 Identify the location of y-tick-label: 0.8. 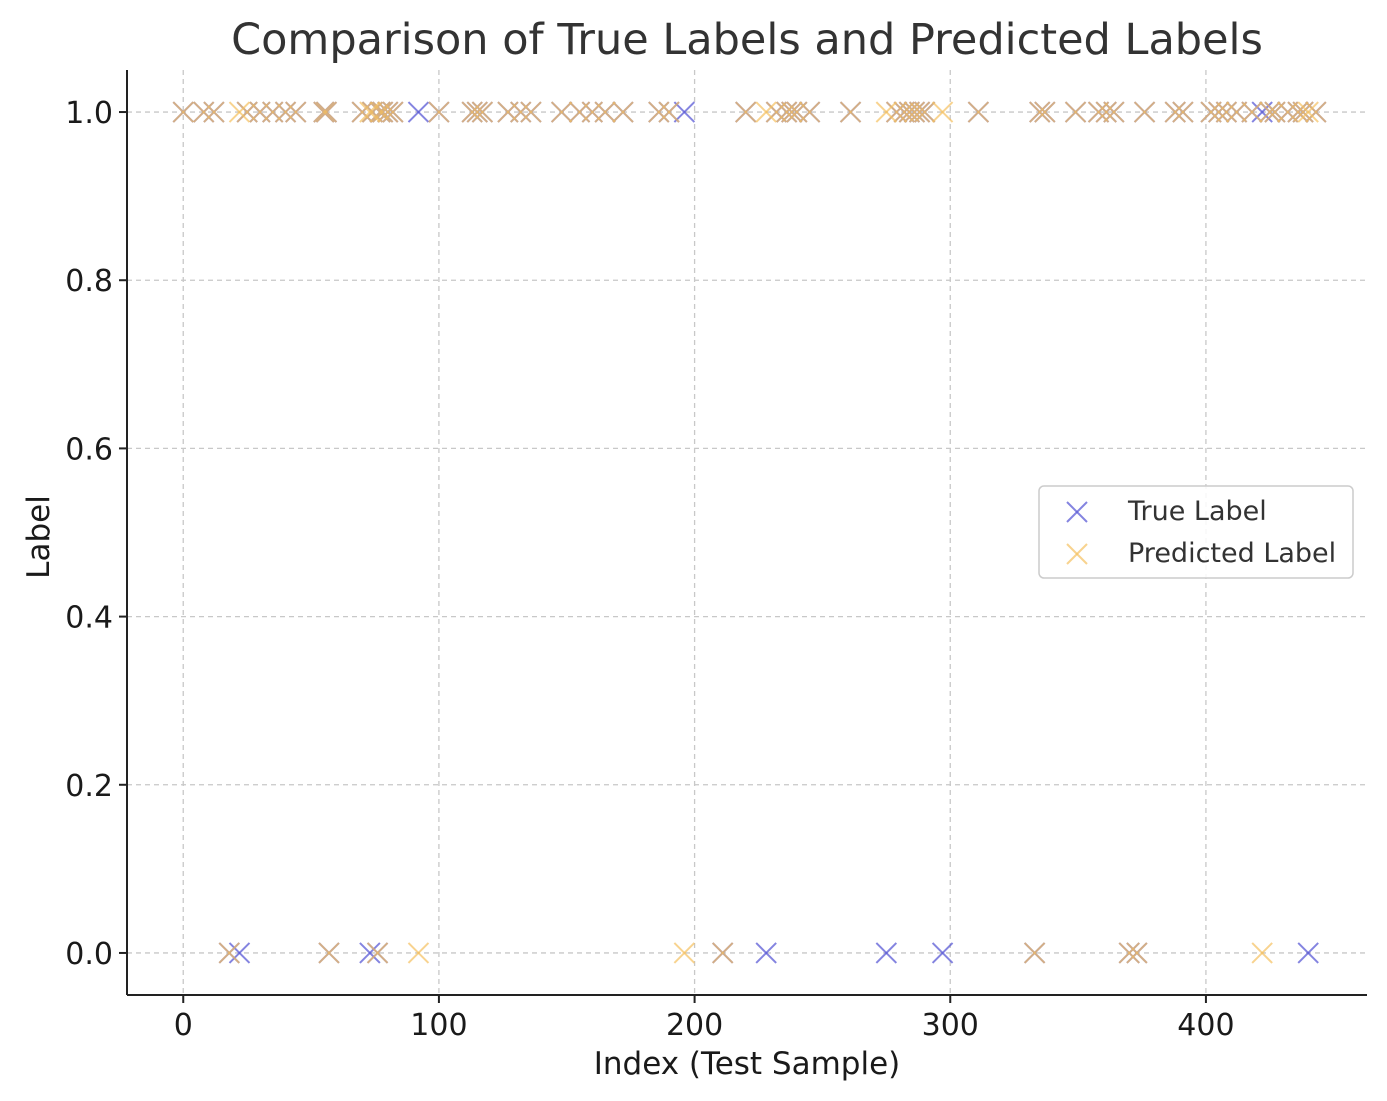
(89, 281).